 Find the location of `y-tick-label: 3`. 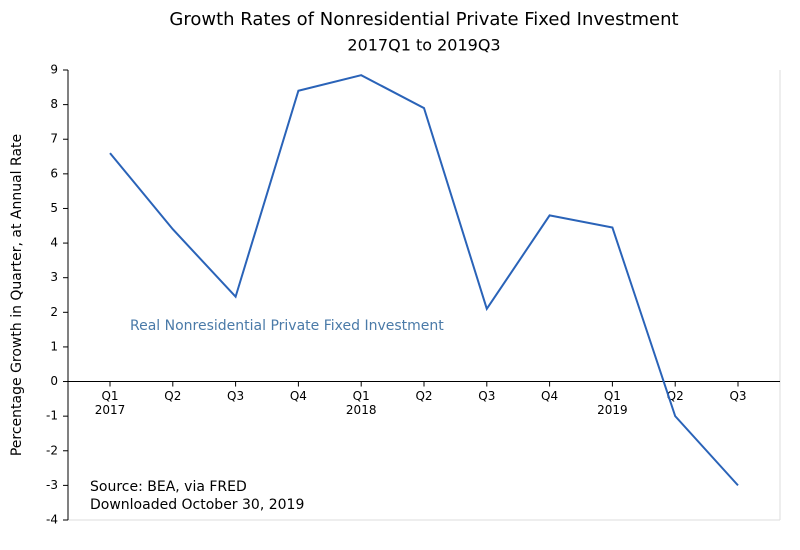

y-tick-label: 3 is located at coordinates (54, 277).